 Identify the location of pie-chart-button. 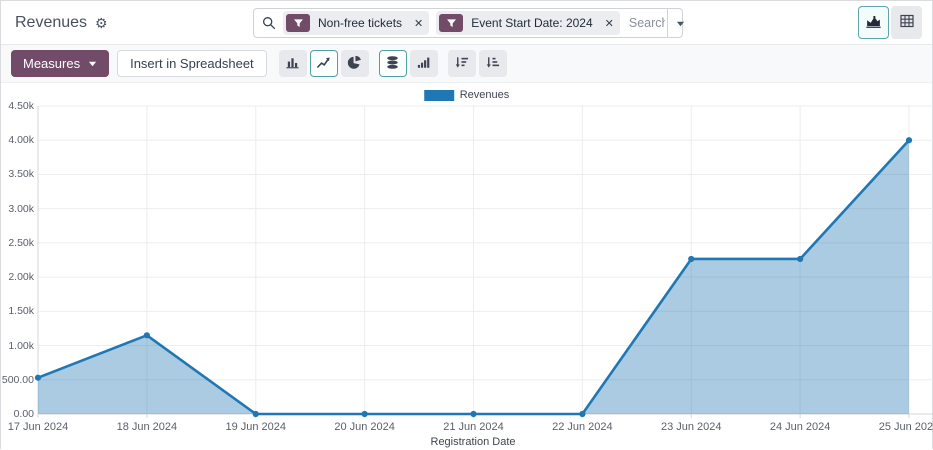
(354, 63).